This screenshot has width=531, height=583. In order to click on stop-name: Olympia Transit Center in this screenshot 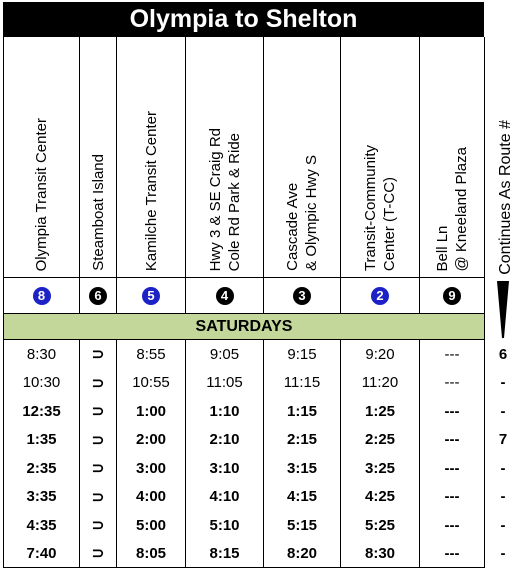, I will do `click(41, 194)`.